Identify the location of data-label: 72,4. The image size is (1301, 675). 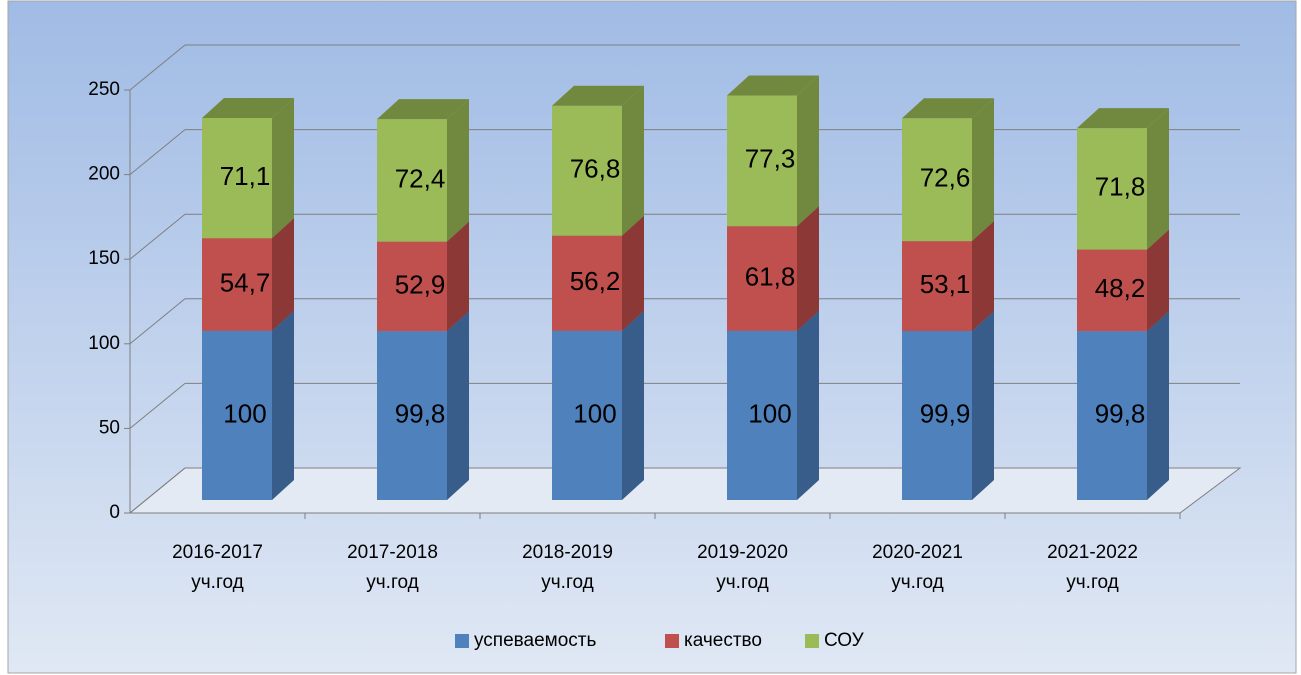
(420, 178).